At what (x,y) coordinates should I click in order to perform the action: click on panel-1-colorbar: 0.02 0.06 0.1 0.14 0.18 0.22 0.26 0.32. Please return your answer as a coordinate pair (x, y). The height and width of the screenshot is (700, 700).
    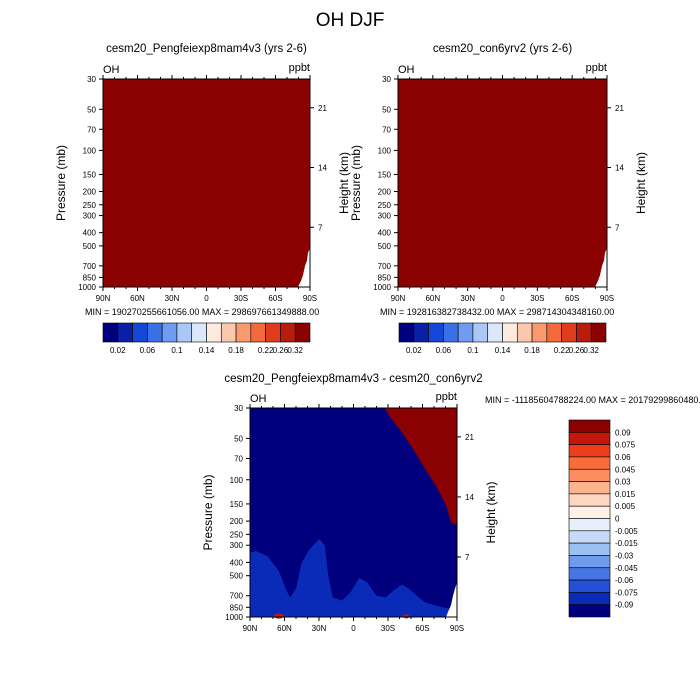
    Looking at the image, I should click on (502, 338).